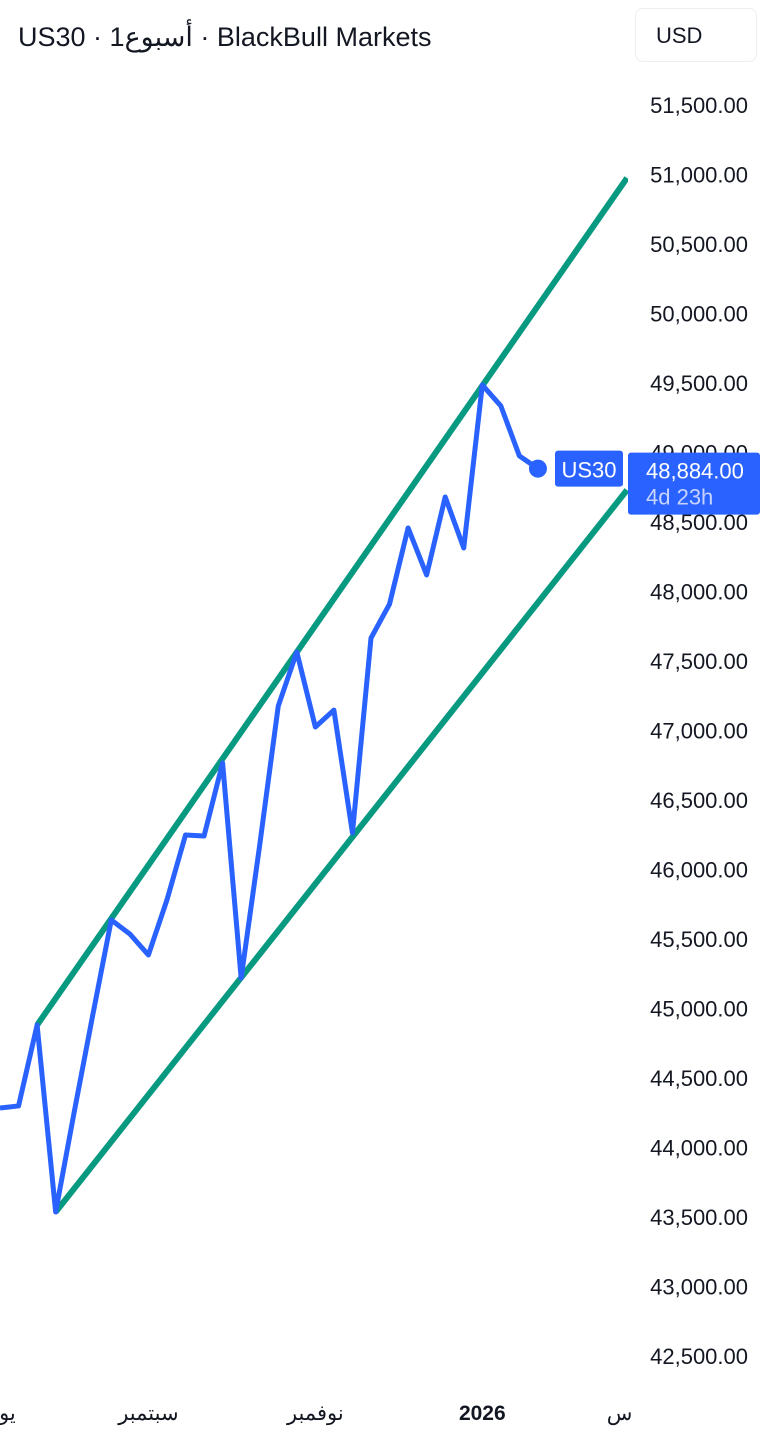  I want to click on y-tick-label: 49,500.00, so click(699, 383).